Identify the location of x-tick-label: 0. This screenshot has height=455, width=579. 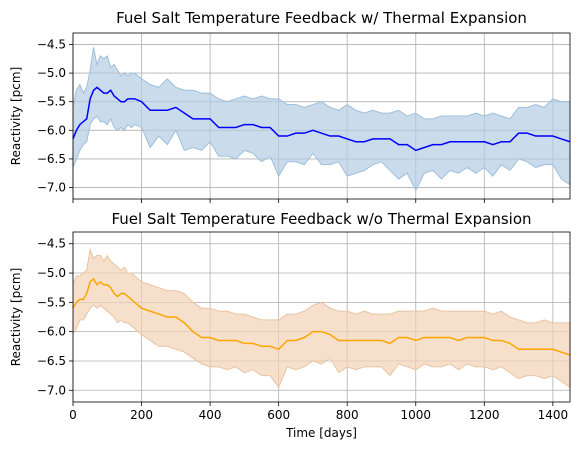
(73, 415).